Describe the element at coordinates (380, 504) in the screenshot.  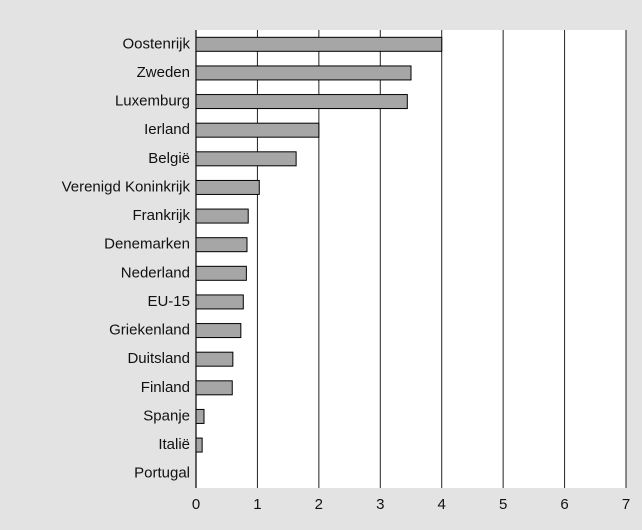
I see `x-tick-label: 3` at that location.